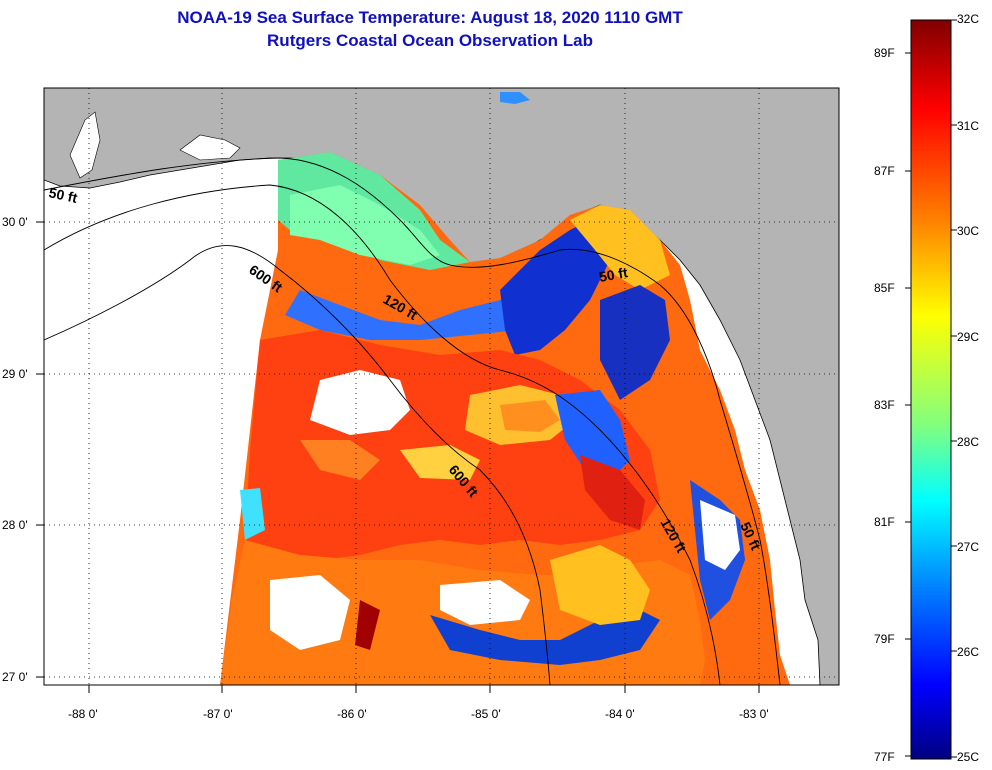  Describe the element at coordinates (968, 442) in the screenshot. I see `colorbar-celsius-label: 28C` at that location.